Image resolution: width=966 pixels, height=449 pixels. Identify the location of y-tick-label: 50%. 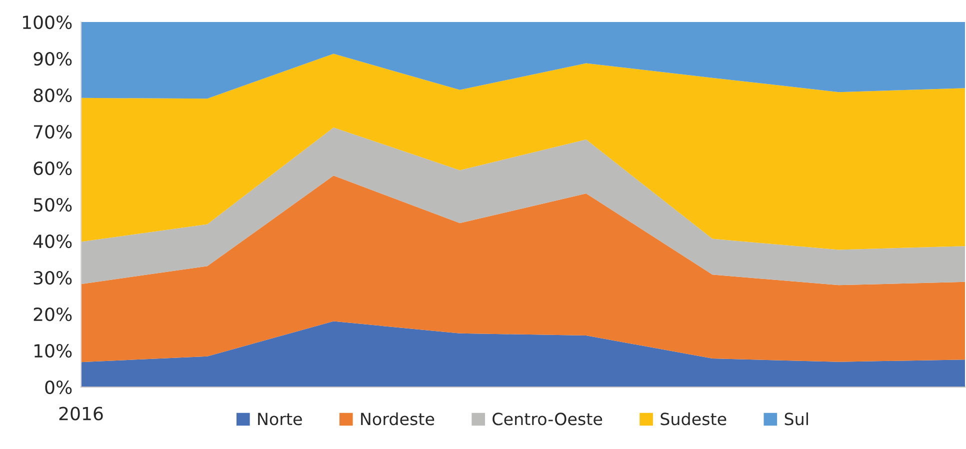
(53, 205).